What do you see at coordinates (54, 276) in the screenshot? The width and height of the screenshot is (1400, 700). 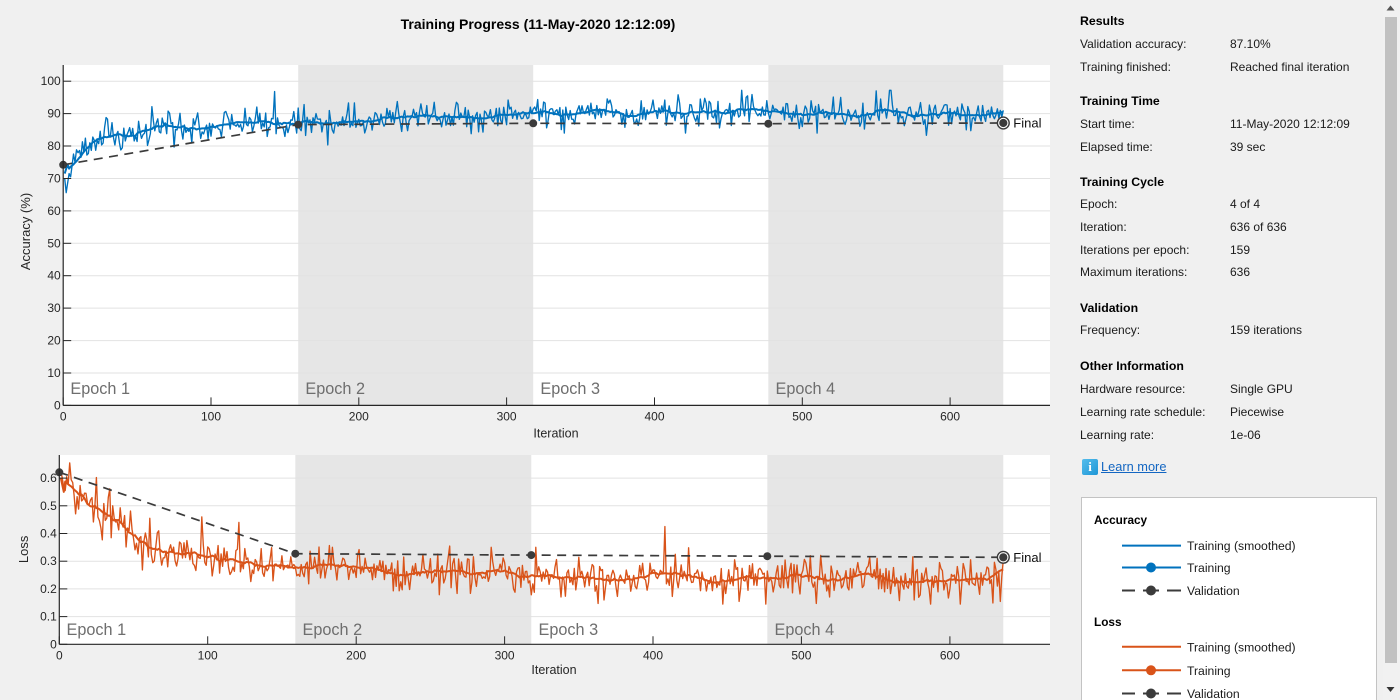 I see `svg-text: 40` at bounding box center [54, 276].